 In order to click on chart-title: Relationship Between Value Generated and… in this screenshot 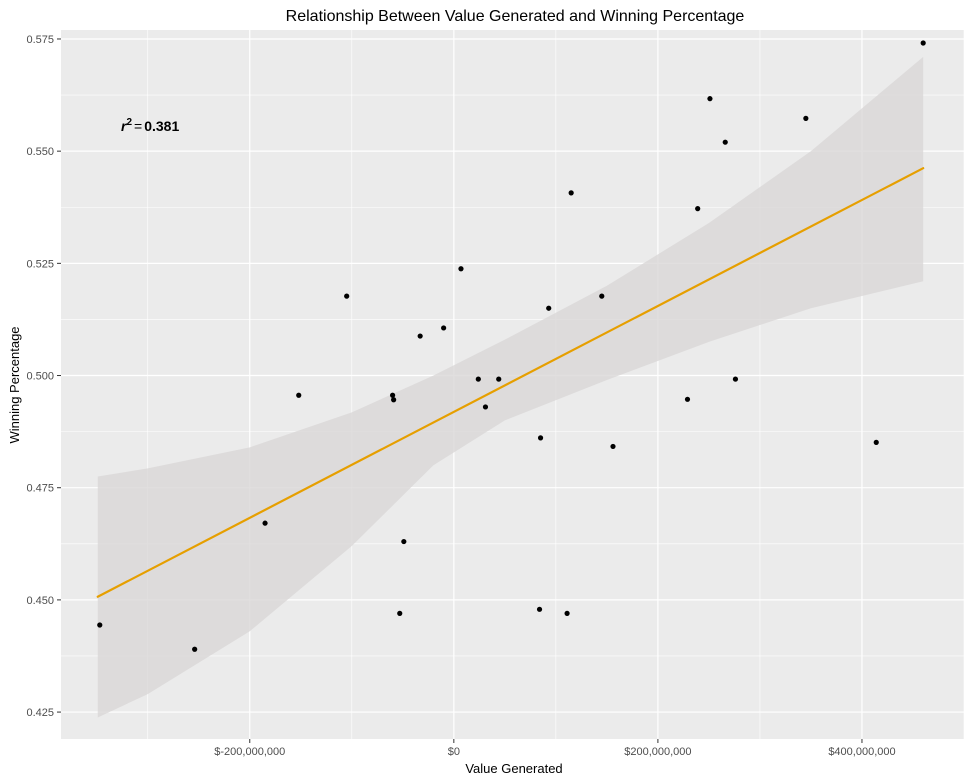, I will do `click(515, 16)`.